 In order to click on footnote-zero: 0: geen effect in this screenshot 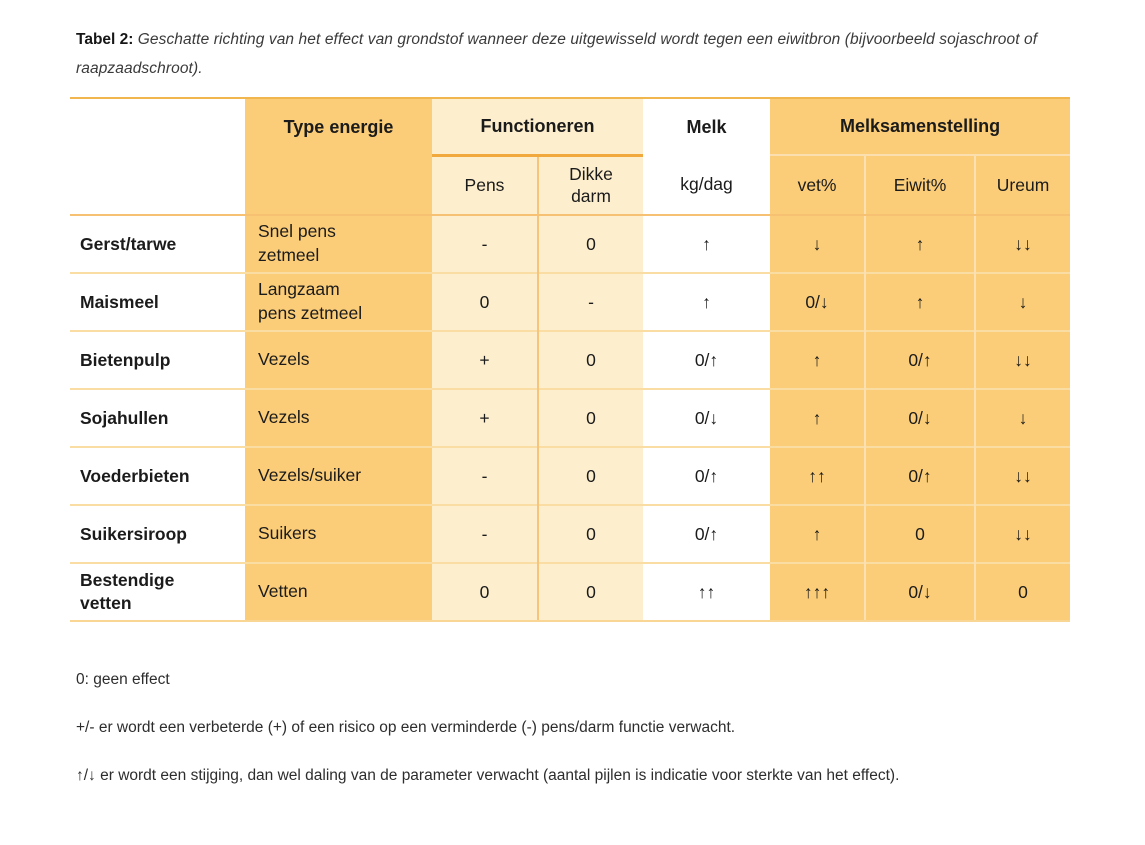, I will do `click(123, 679)`.